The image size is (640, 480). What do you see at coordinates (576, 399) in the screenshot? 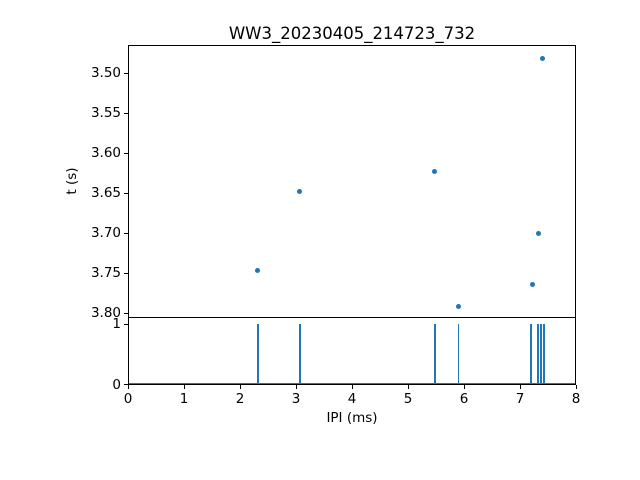
I see `x-tick-label: 8` at bounding box center [576, 399].